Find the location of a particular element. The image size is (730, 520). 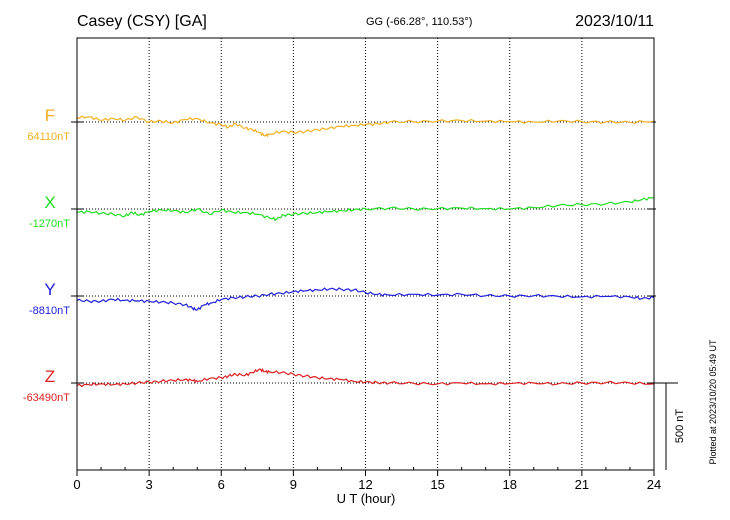

series-name-z: Z is located at coordinates (50, 376).